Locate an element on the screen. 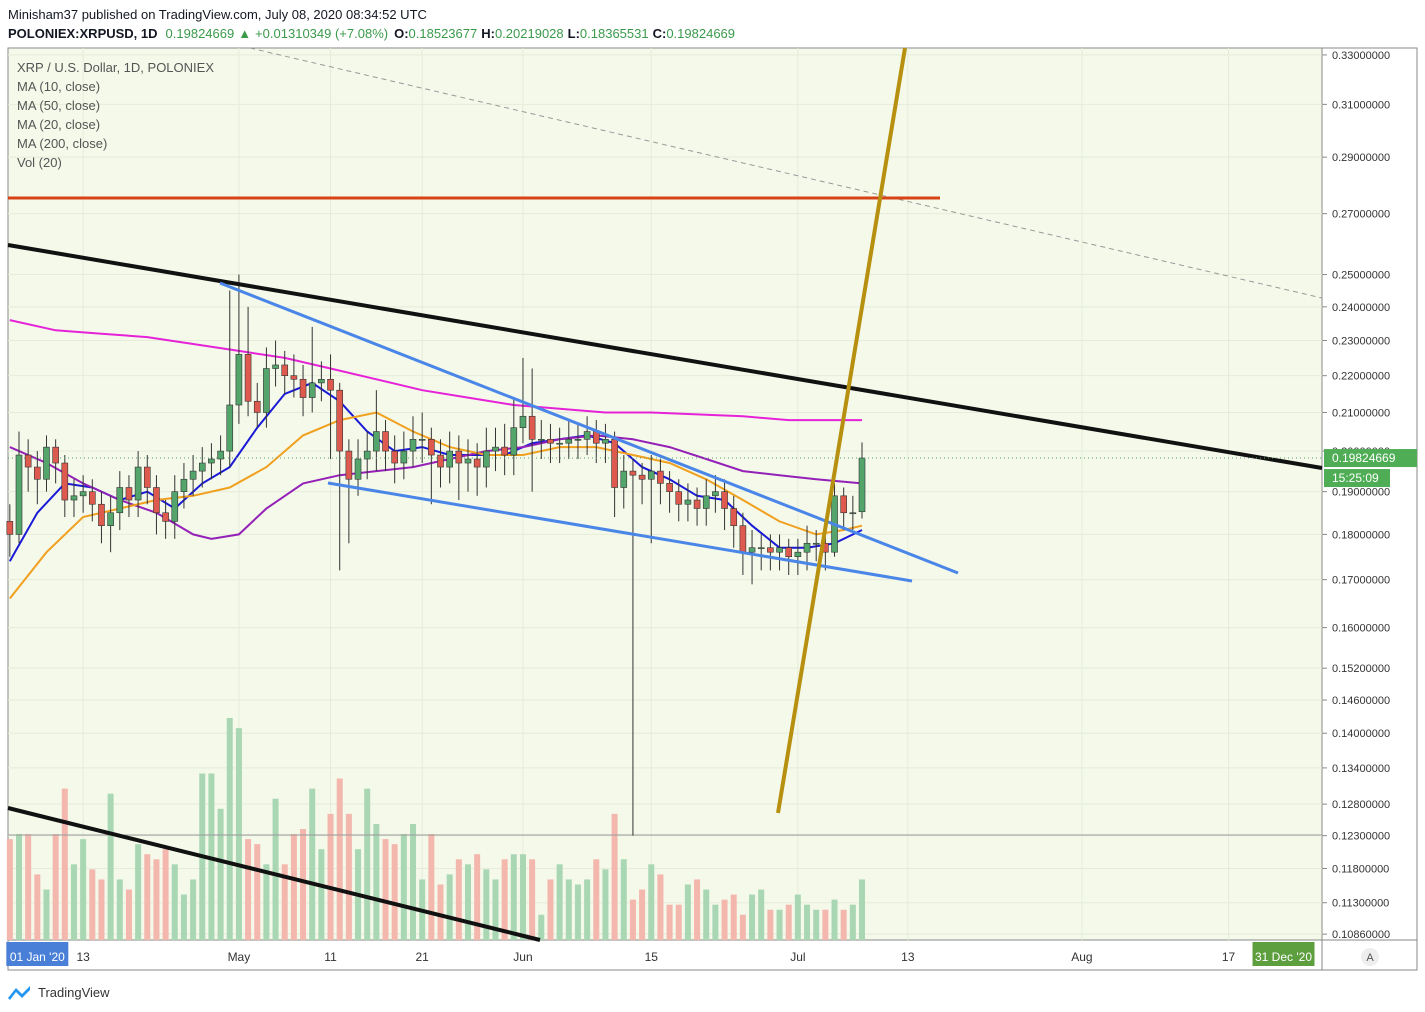 The image size is (1425, 1012). auto-scale-label: A is located at coordinates (1370, 958).